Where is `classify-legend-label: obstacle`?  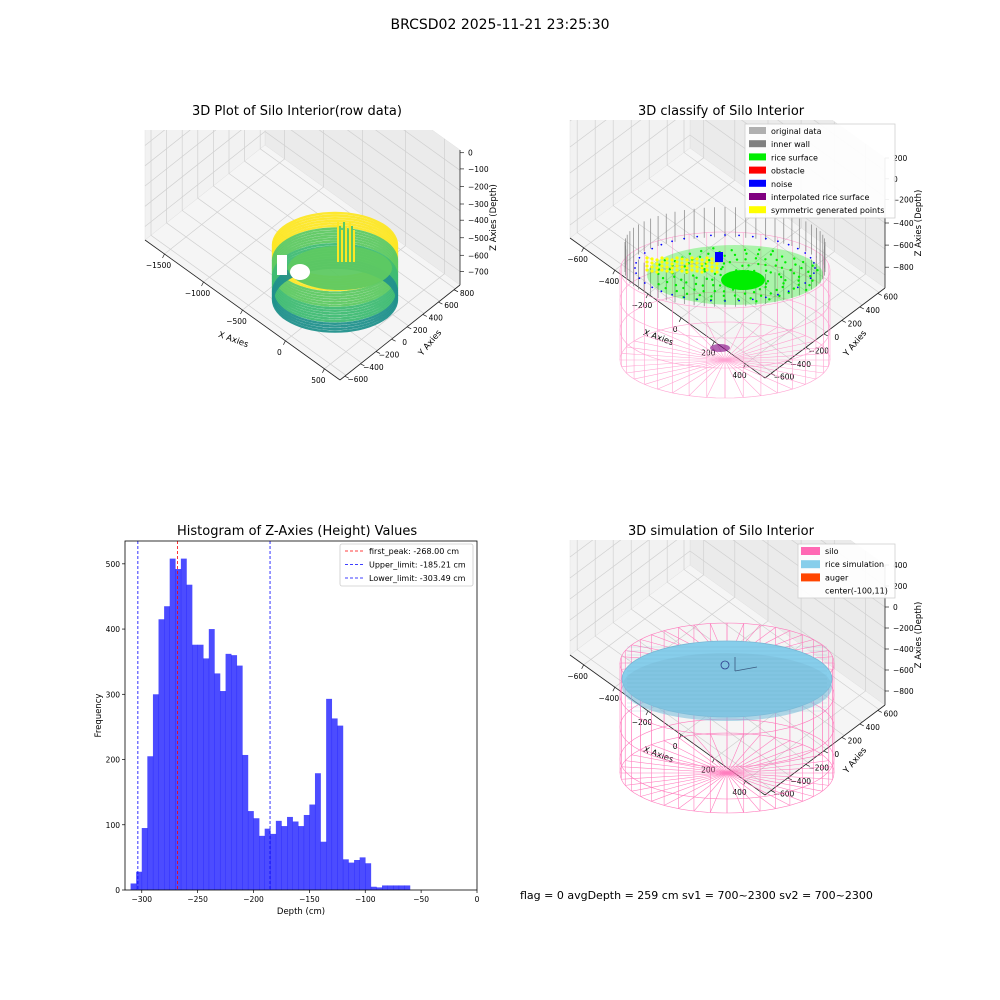
classify-legend-label: obstacle is located at coordinates (788, 171).